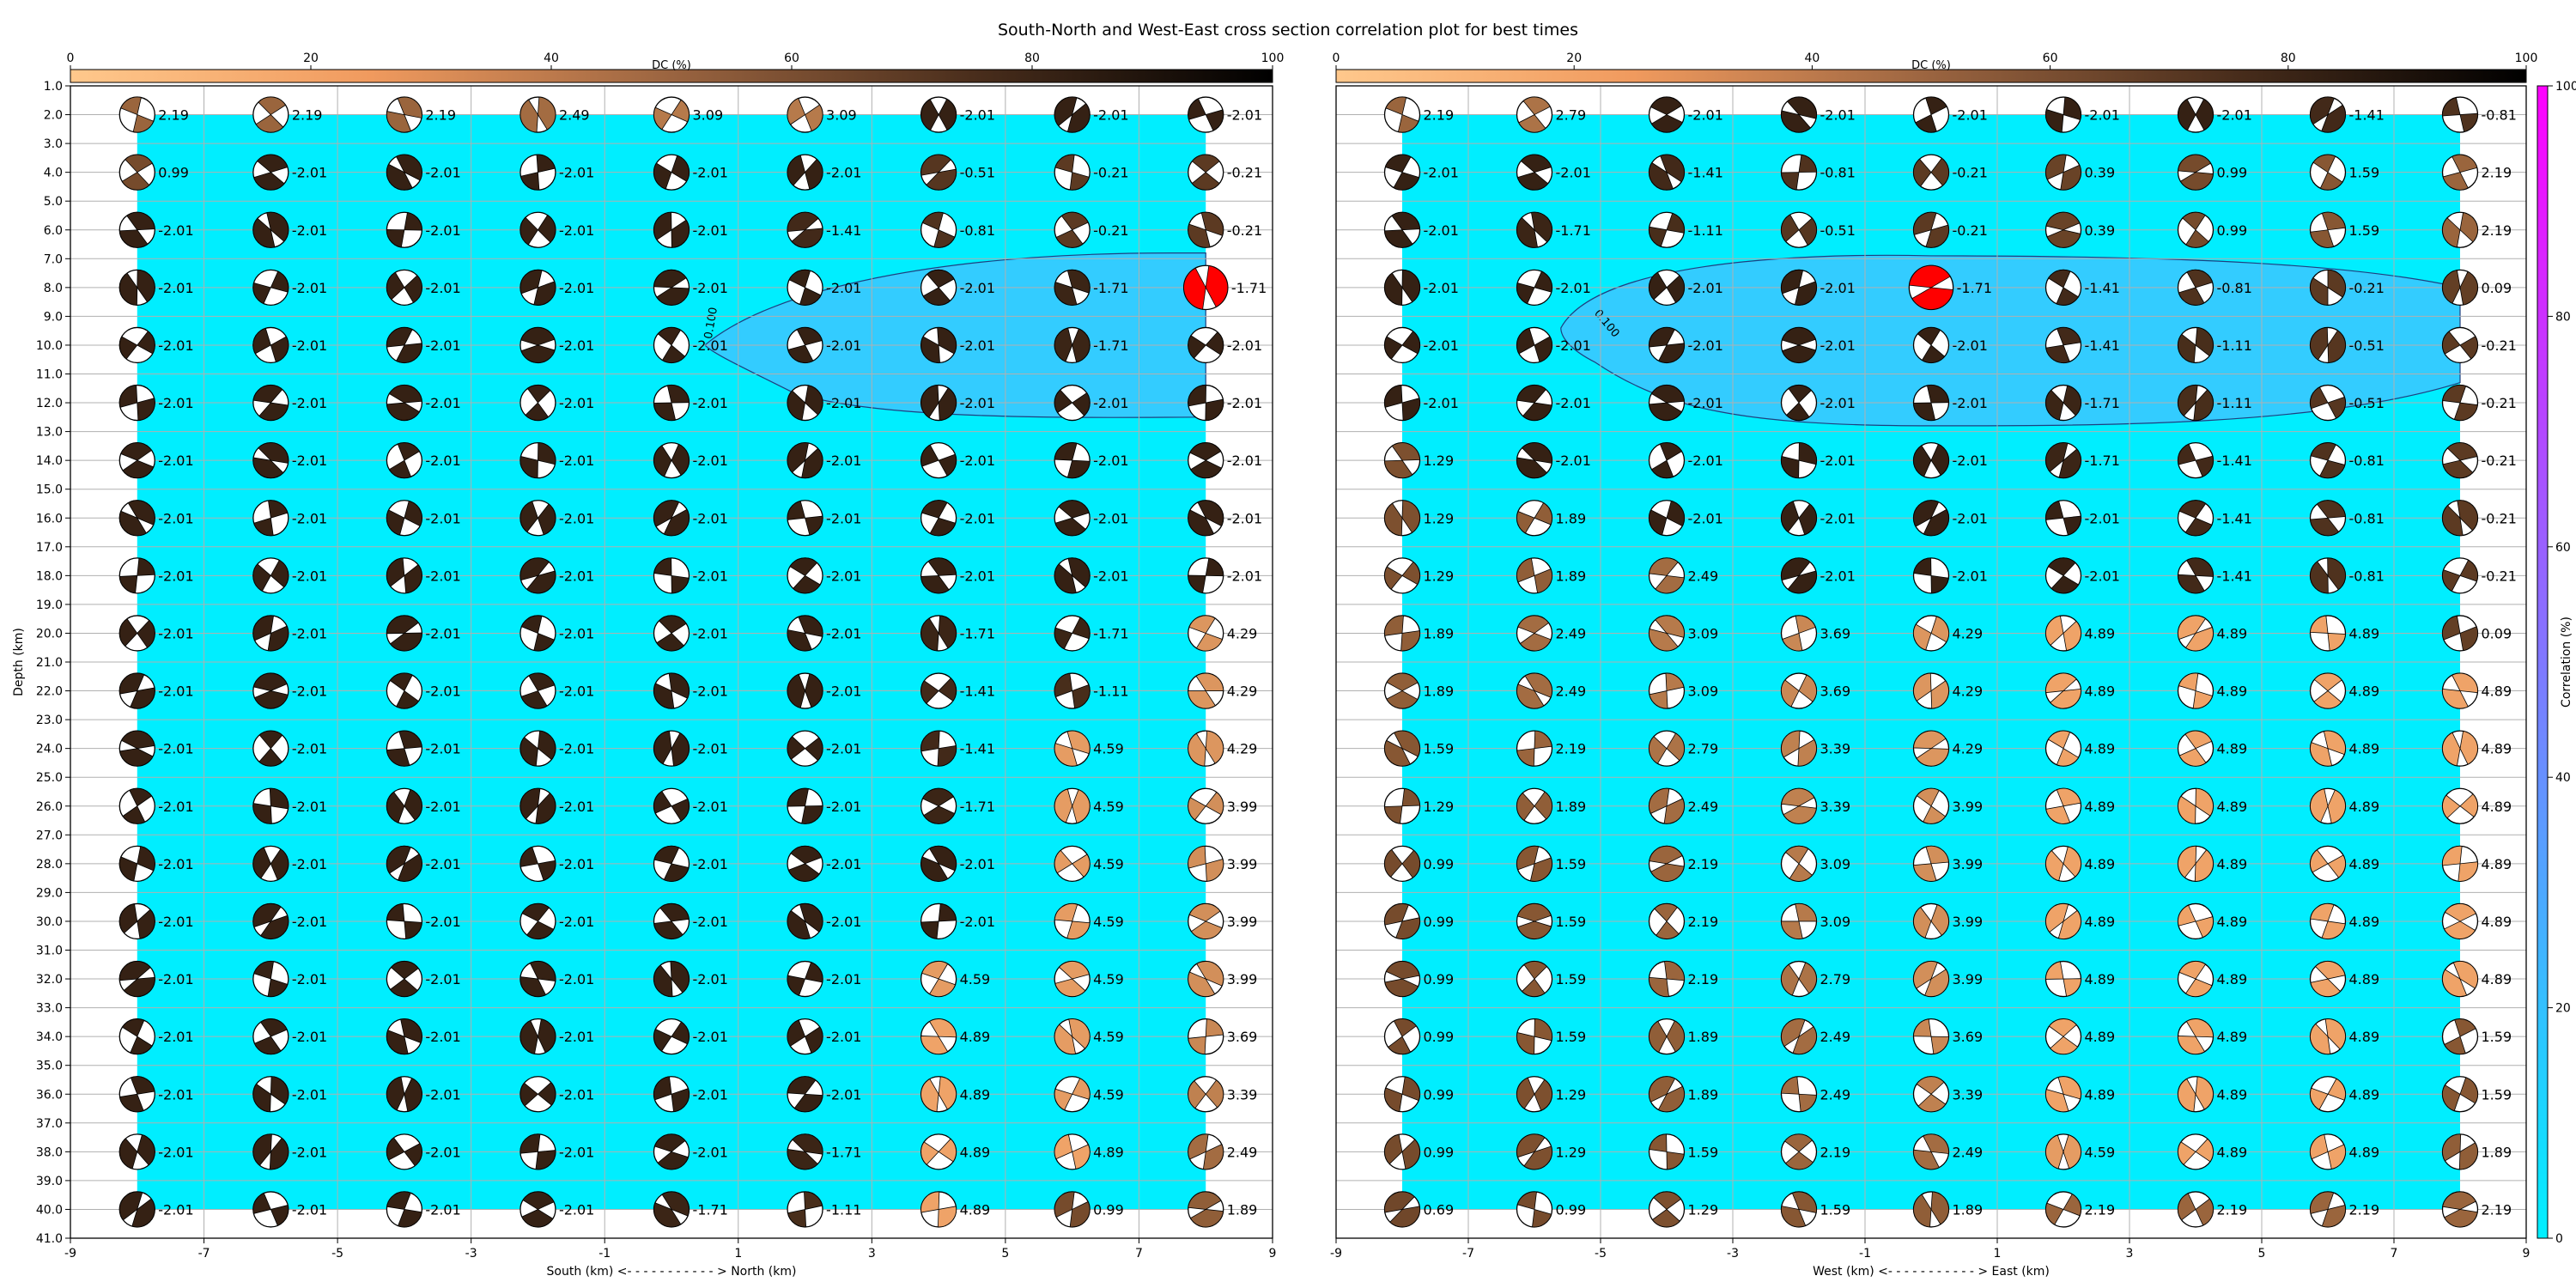 The image size is (2576, 1288). Describe the element at coordinates (1704, 749) in the screenshot. I see `beachball-label: 2.79` at that location.